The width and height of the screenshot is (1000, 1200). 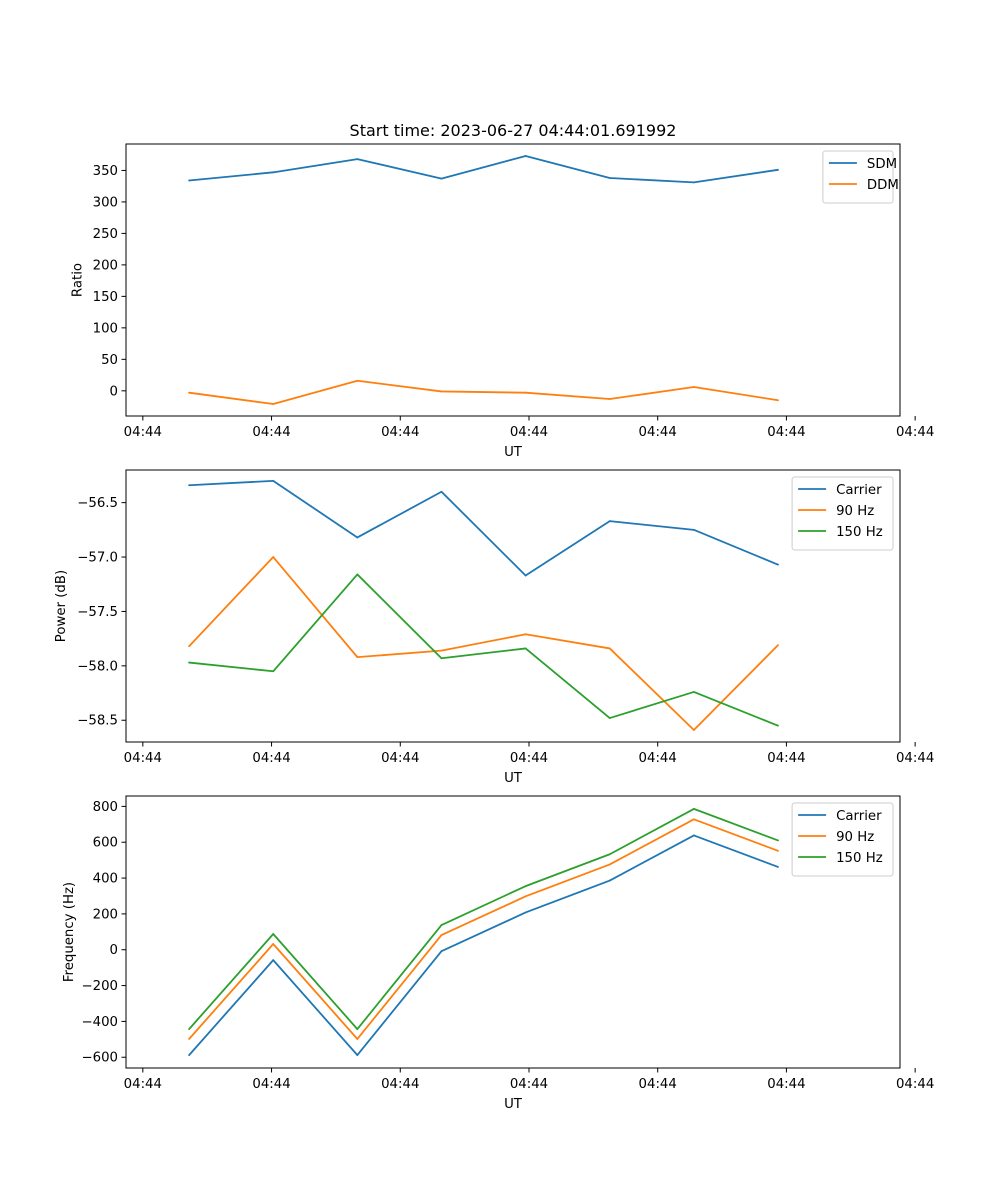 I want to click on ratio-y-tick-label: 50, so click(x=109, y=360).